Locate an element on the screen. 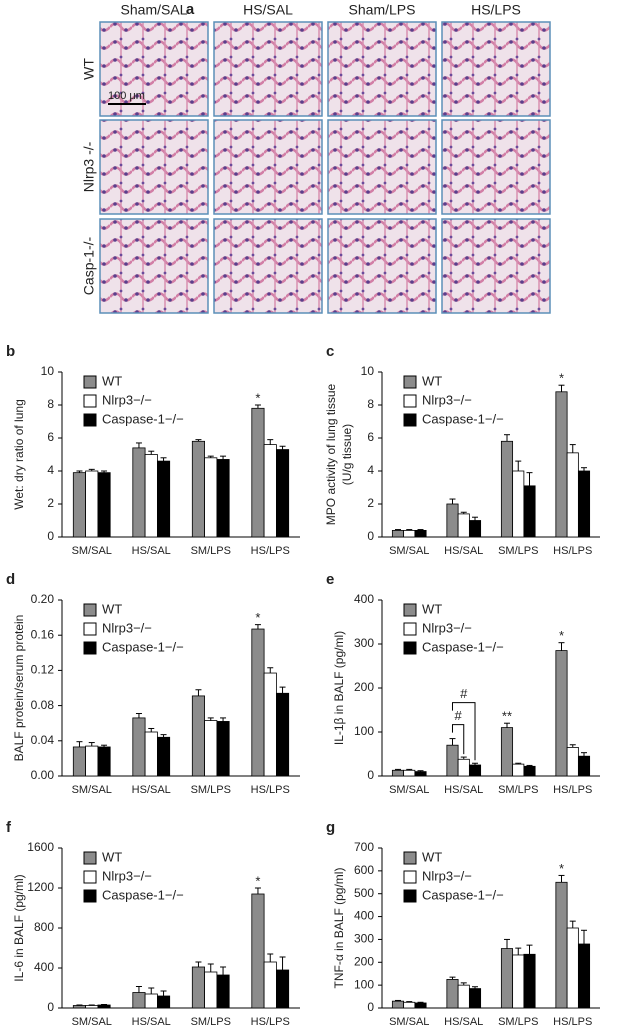 The height and width of the screenshot is (1034, 626). y-axis-label: BALF protein/serum protein is located at coordinates (19, 688).